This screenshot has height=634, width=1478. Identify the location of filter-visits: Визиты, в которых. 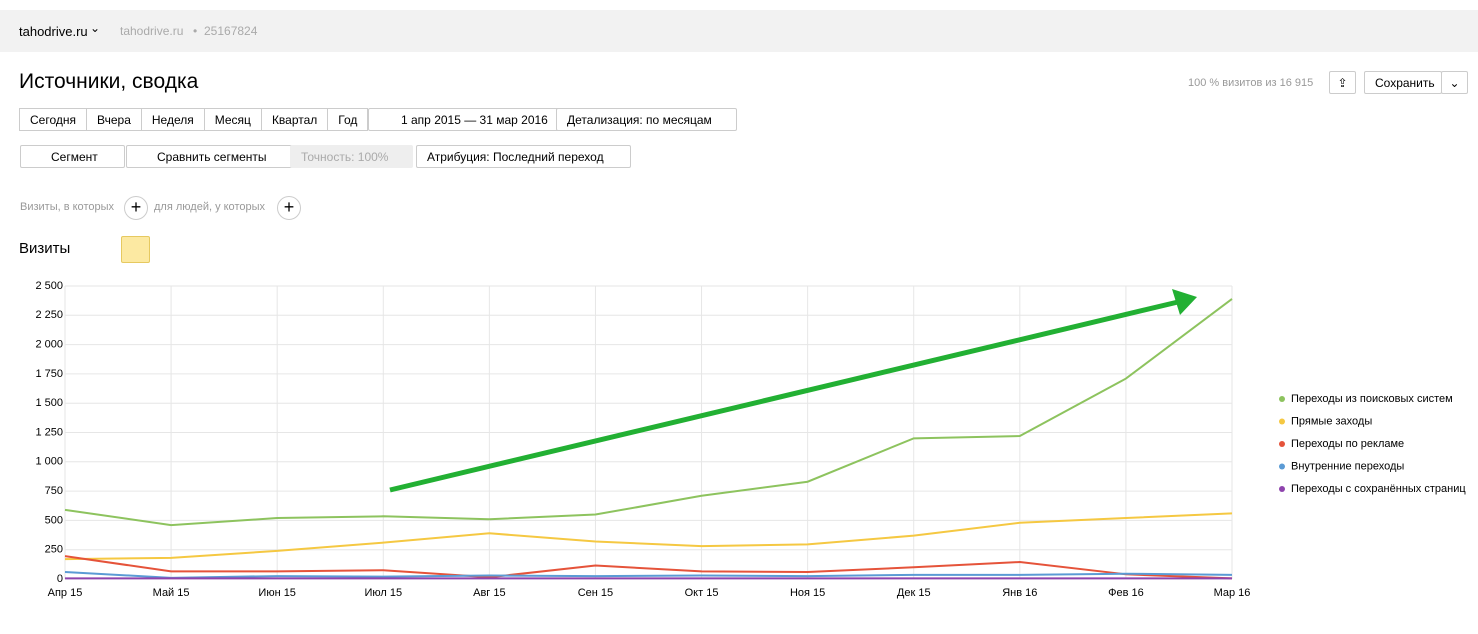
(67, 207).